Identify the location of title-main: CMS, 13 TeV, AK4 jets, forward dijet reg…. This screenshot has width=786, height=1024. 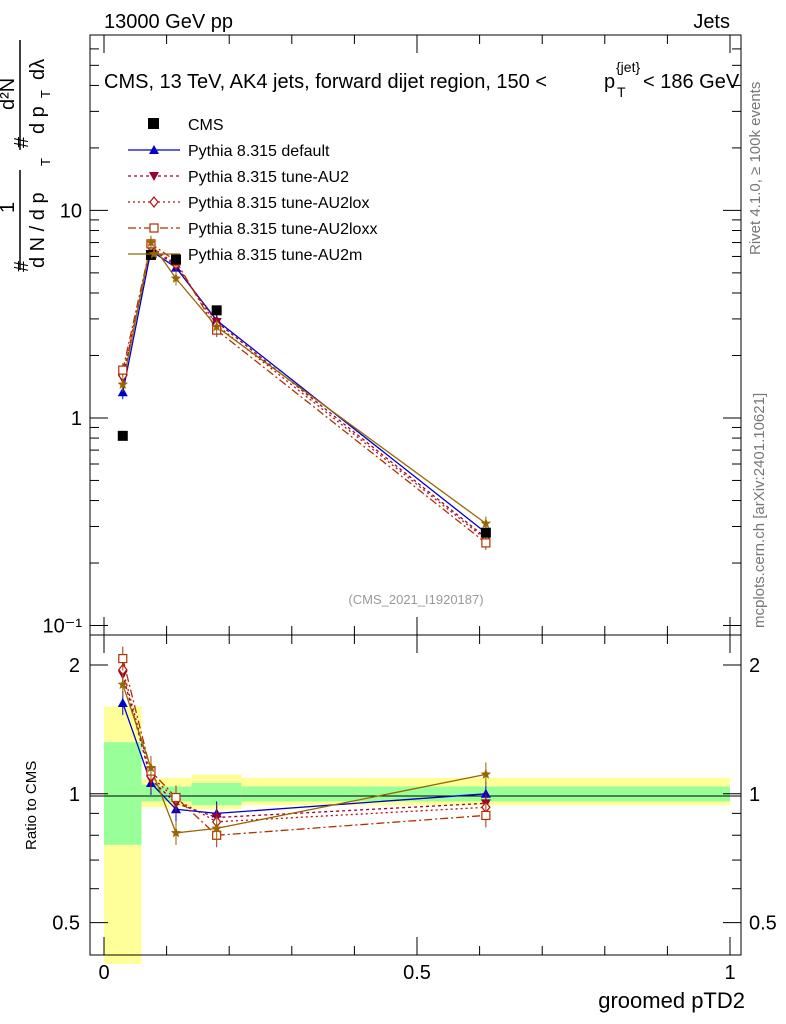
(325, 82).